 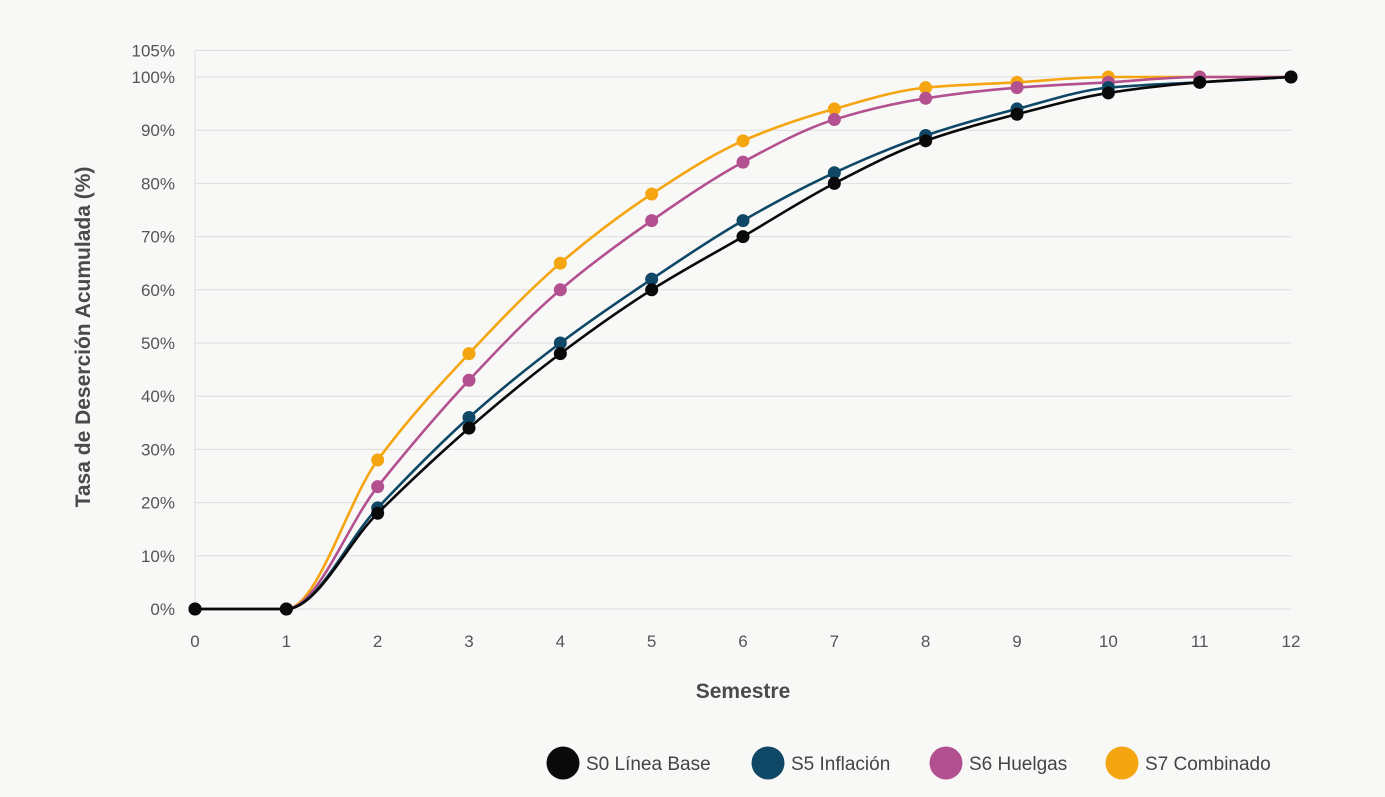 What do you see at coordinates (158, 396) in the screenshot?
I see `y-tick-label: 40%` at bounding box center [158, 396].